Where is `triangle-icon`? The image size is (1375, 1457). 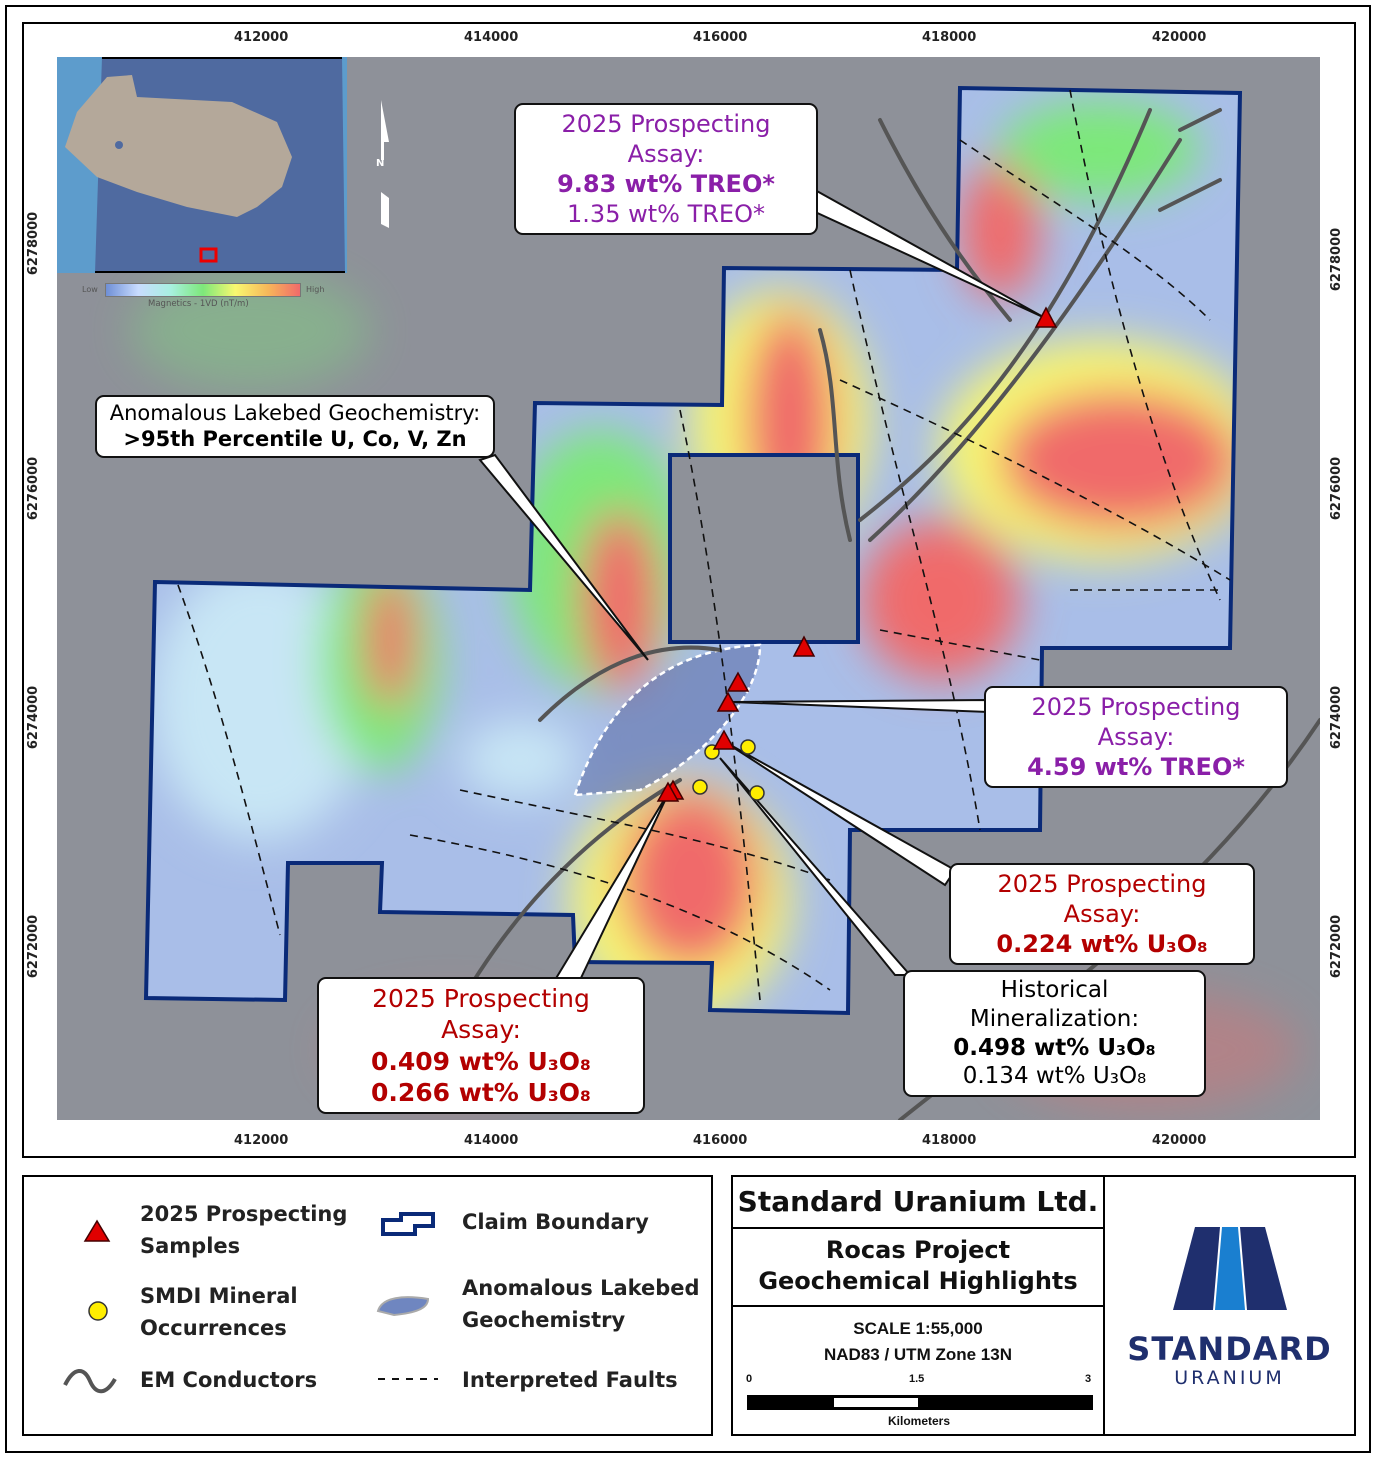
triangle-icon is located at coordinates (97, 1230).